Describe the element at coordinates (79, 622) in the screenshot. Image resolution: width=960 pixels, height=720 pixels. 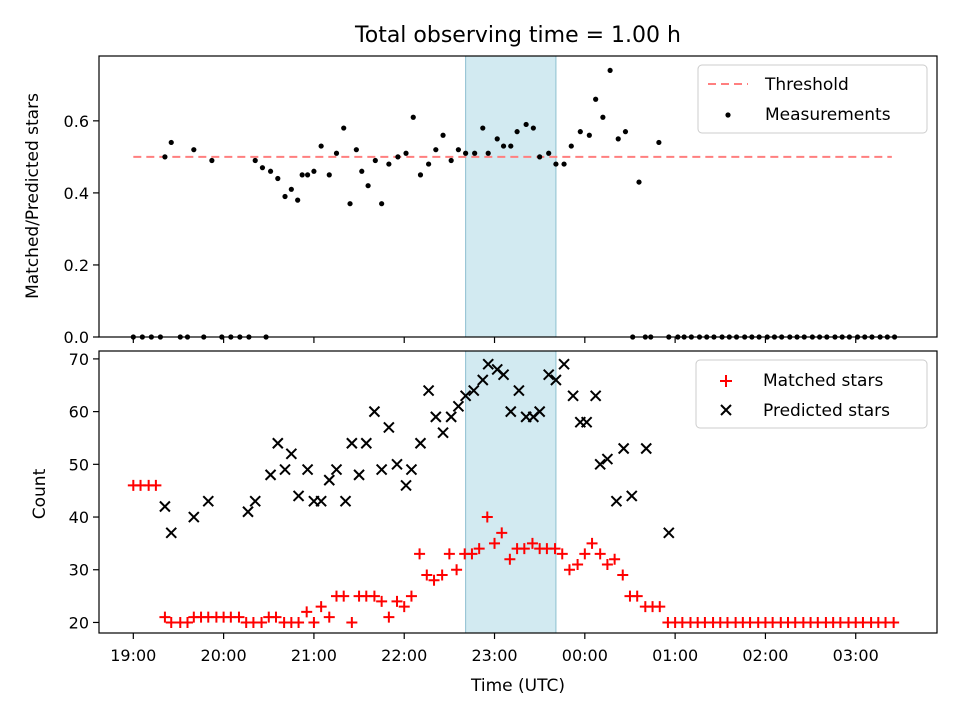
I see `y-tick-label: 20` at that location.